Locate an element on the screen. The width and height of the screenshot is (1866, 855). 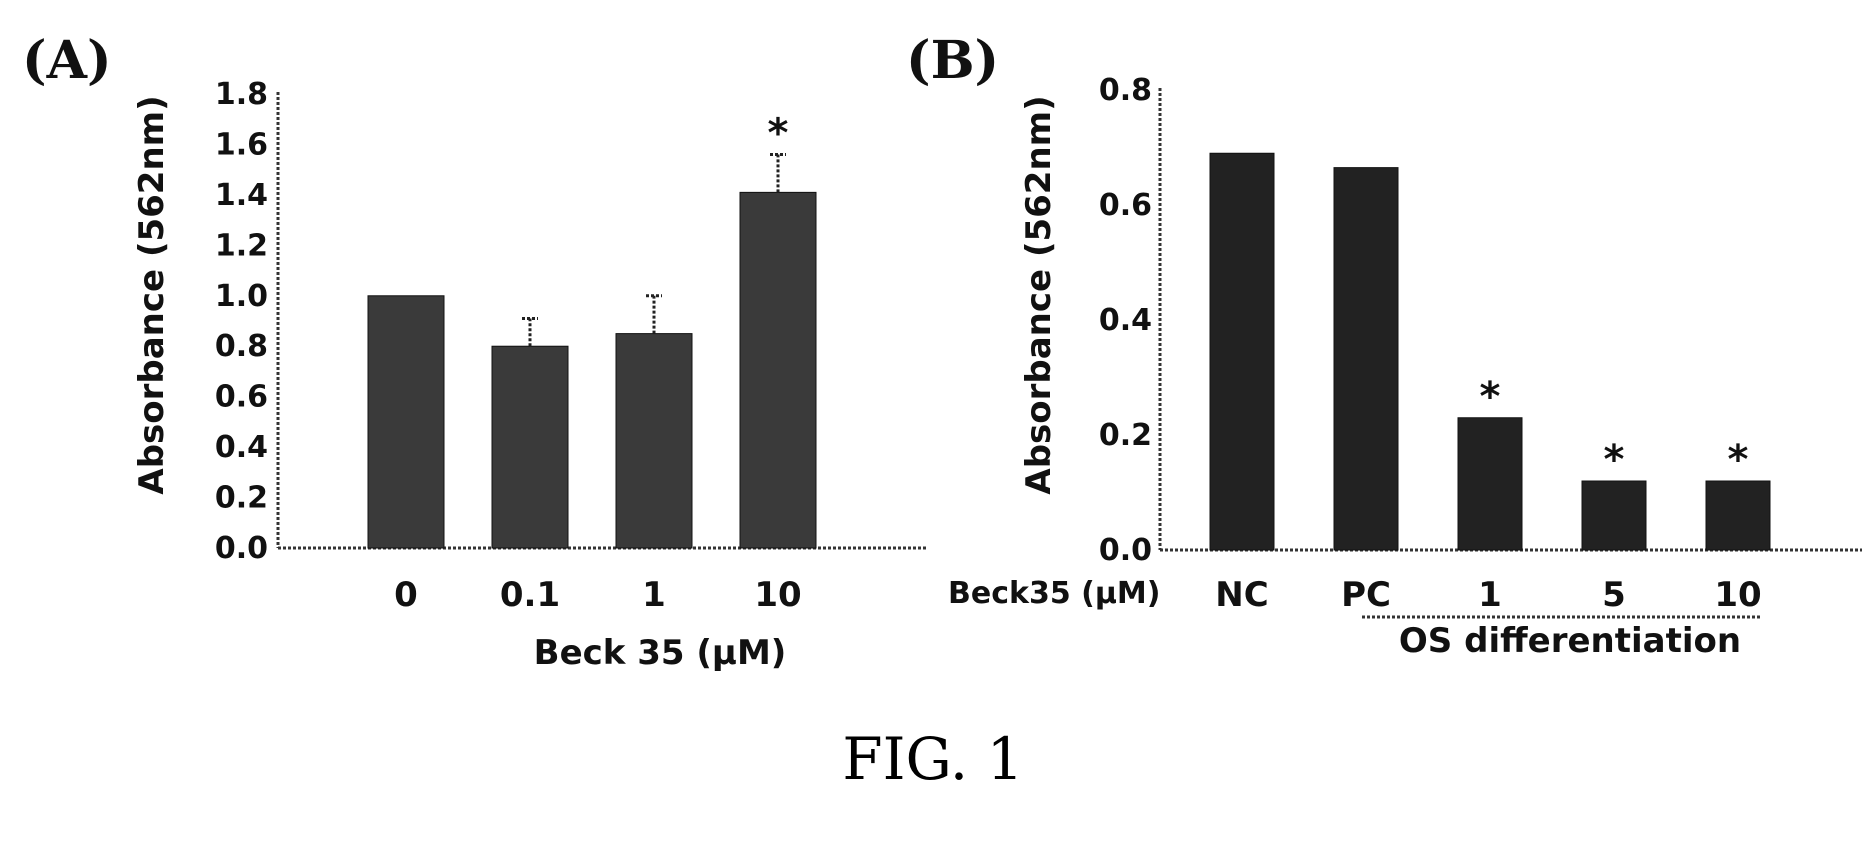
y-tick-label: 1.4 is located at coordinates (241, 195).